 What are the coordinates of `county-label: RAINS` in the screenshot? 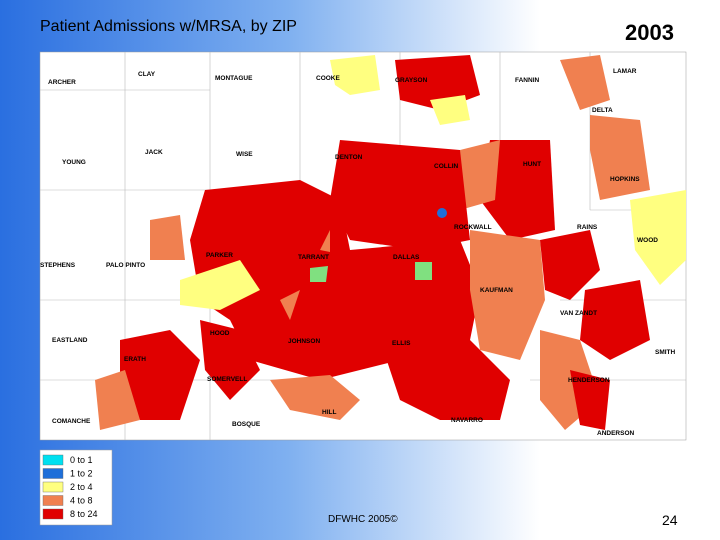 It's located at (587, 227).